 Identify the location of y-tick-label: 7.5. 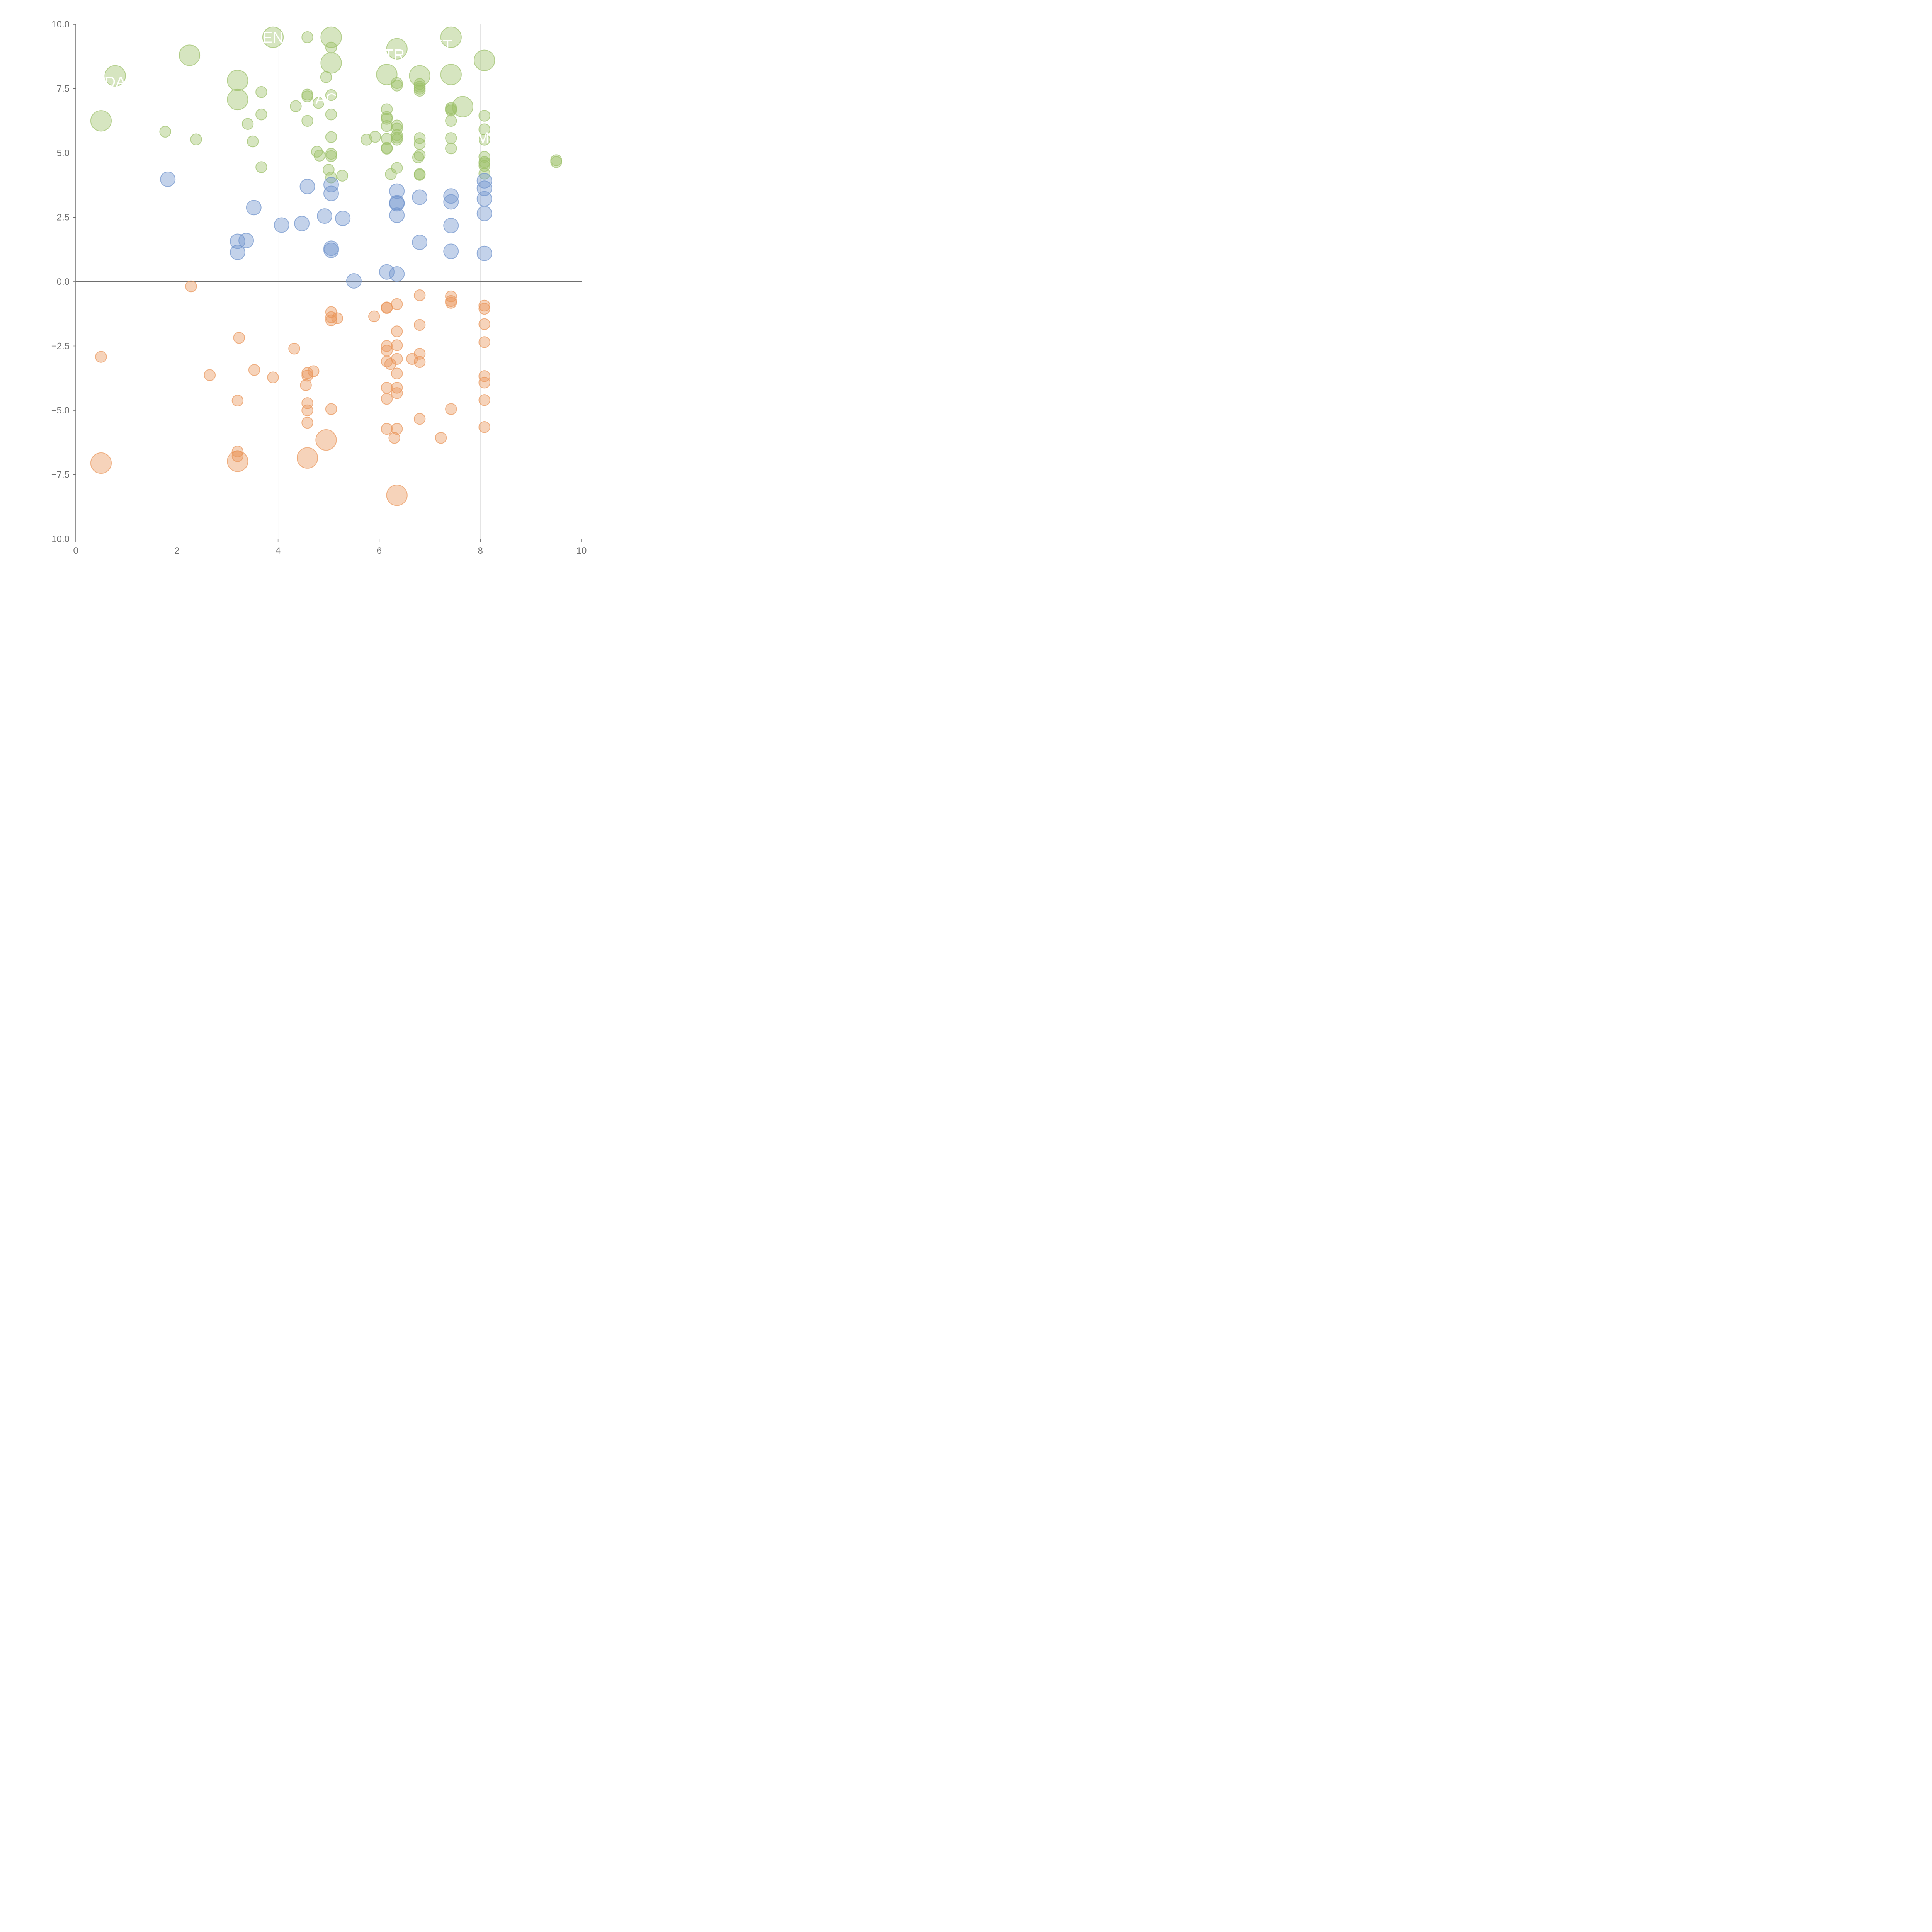
(64, 89).